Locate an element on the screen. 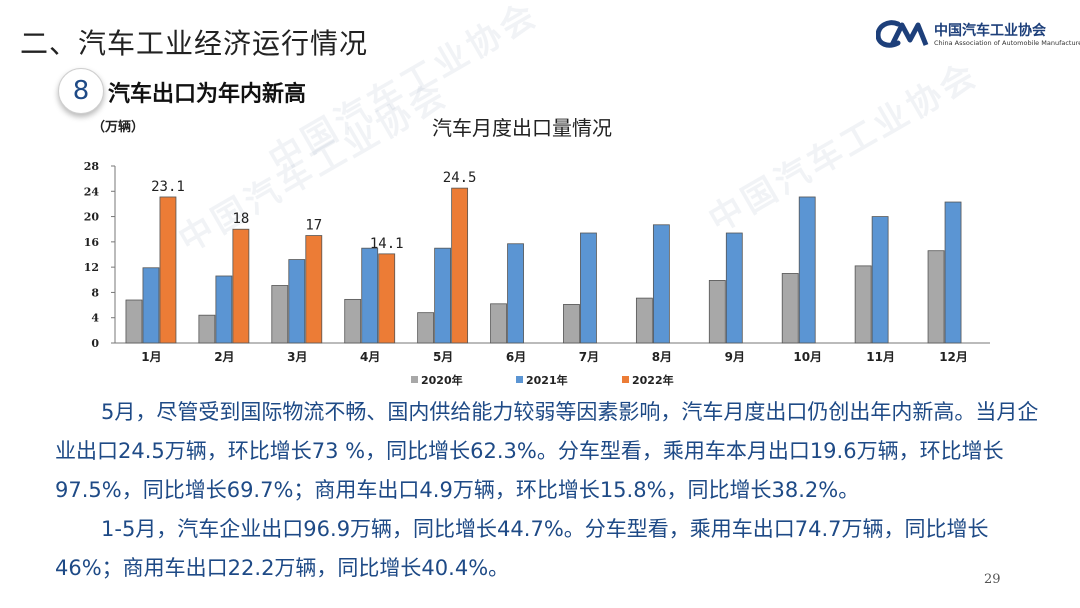  legend-swatch-2022年 is located at coordinates (625, 379).